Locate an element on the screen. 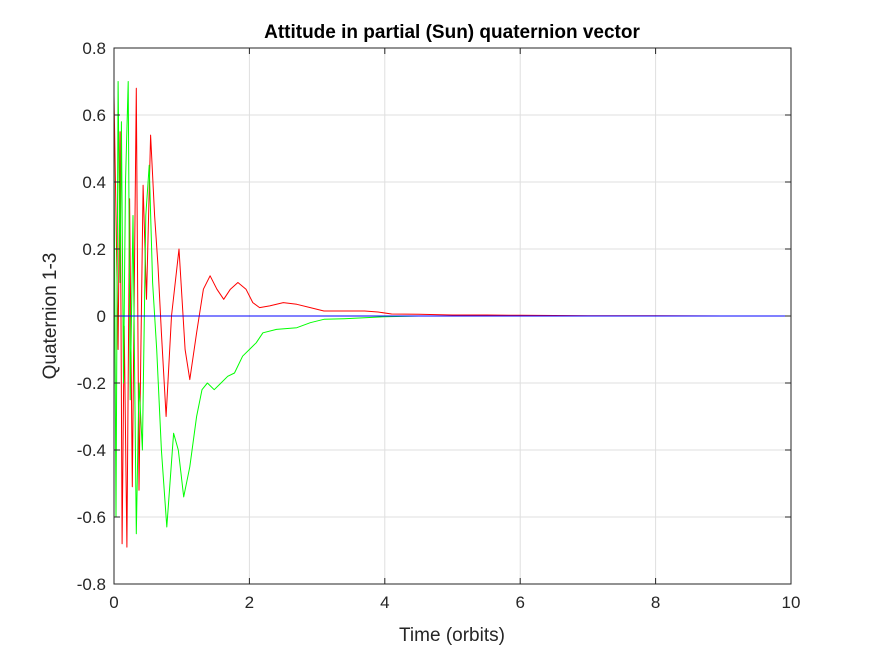  y-tick-label: -0.4 is located at coordinates (91, 450).